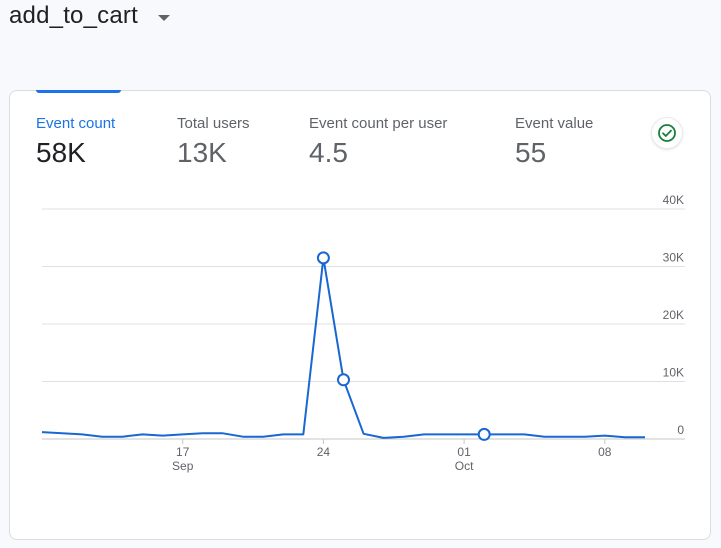 This screenshot has width=721, height=548. I want to click on metric-value: 55, so click(531, 152).